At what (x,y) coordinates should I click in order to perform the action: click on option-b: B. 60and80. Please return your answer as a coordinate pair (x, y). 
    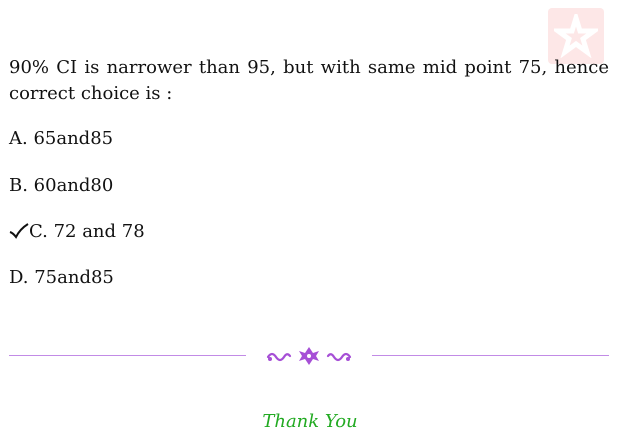
    Looking at the image, I should click on (61, 186).